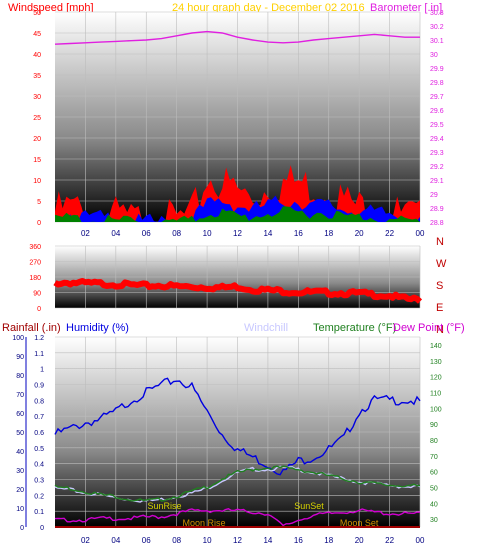 The height and width of the screenshot is (555, 486). What do you see at coordinates (406, 8) in the screenshot?
I see `barometer-title: Barometer [.in]` at bounding box center [406, 8].